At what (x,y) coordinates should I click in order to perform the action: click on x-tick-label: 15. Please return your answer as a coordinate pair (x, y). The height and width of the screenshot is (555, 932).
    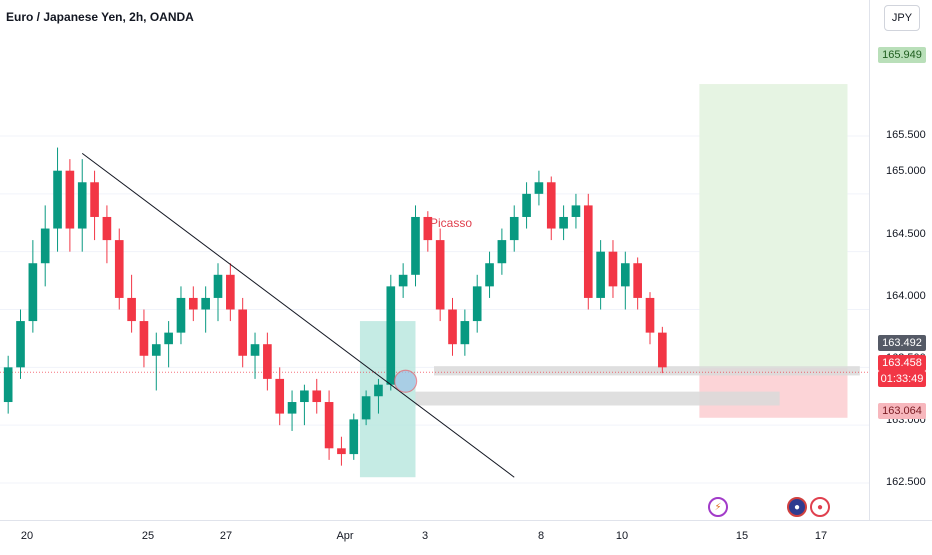
    Looking at the image, I should click on (742, 536).